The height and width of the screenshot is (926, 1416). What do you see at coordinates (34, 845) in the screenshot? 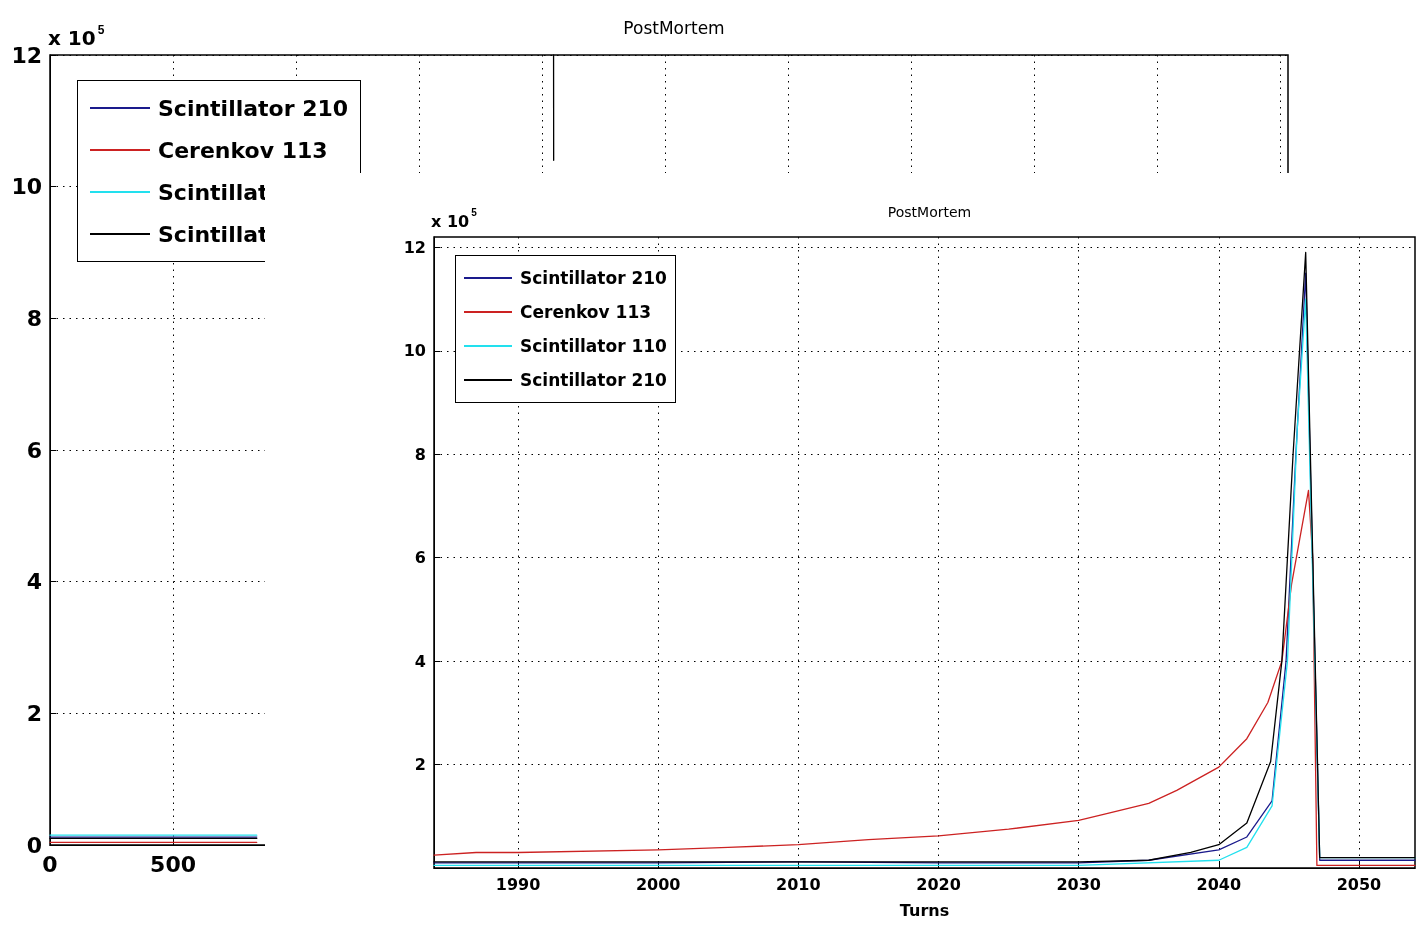
I see `y-tick-label: 0` at bounding box center [34, 845].